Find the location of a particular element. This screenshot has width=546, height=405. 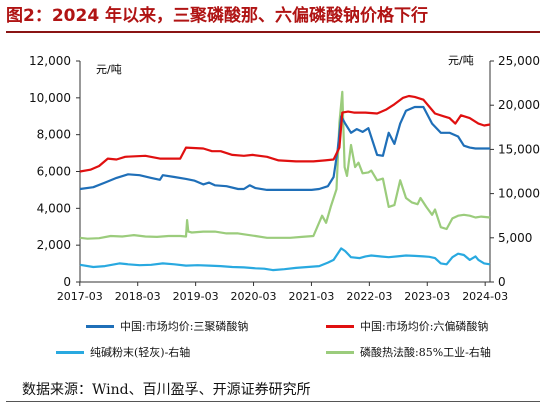

legend-swatch-phosphoric-acid is located at coordinates (340, 352).